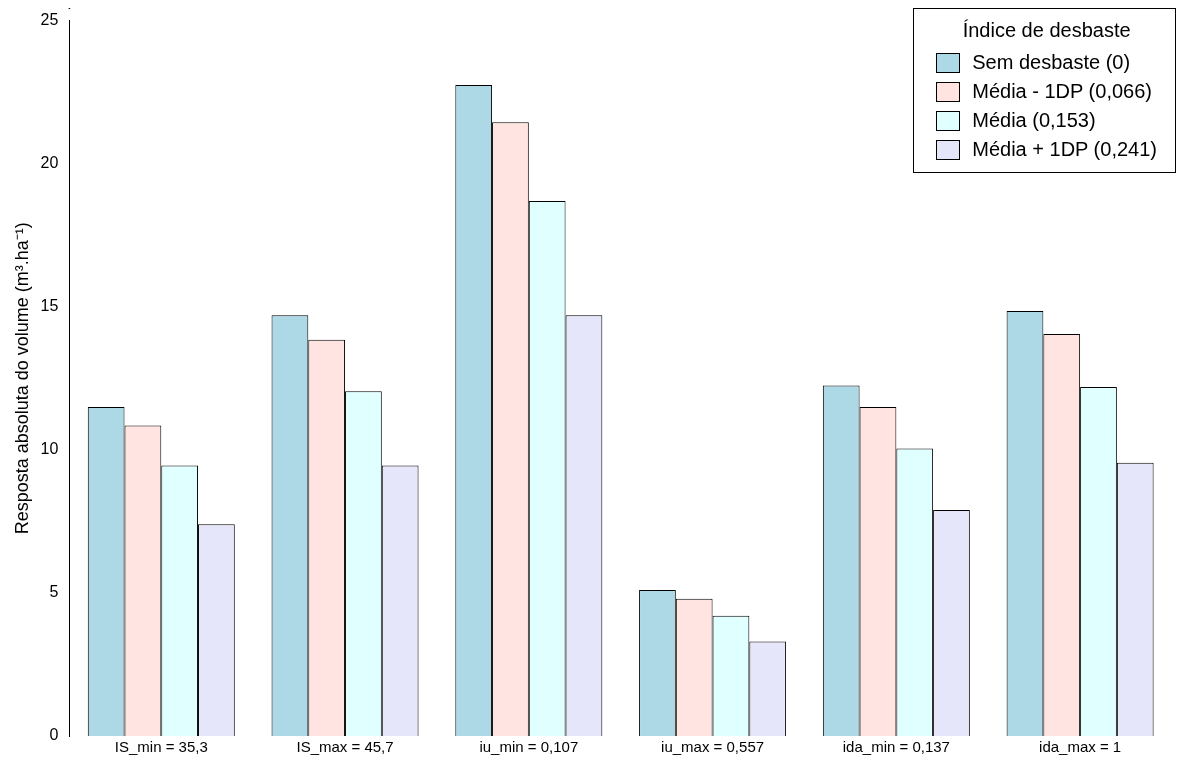 The height and width of the screenshot is (771, 1186). Describe the element at coordinates (713, 747) in the screenshot. I see `x-tick-label: iu_max = 0,557` at that location.